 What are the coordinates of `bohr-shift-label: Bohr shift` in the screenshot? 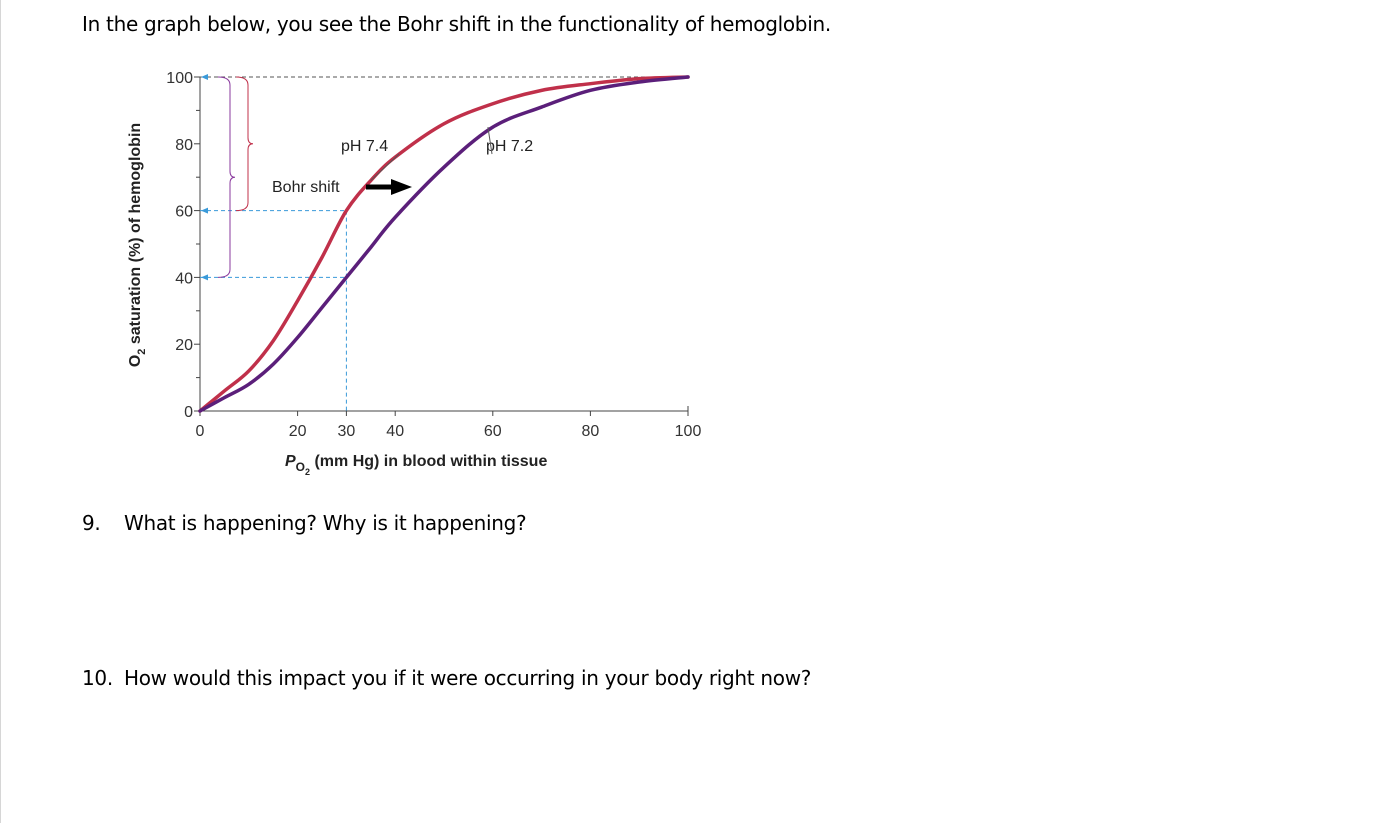 It's located at (306, 187).